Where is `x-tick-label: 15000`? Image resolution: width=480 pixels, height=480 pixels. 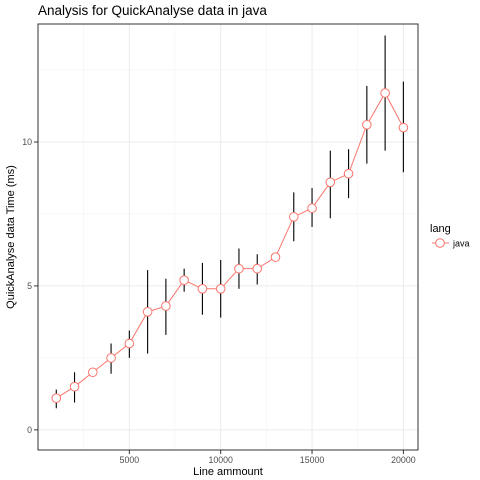 x-tick-label: 15000 is located at coordinates (312, 460).